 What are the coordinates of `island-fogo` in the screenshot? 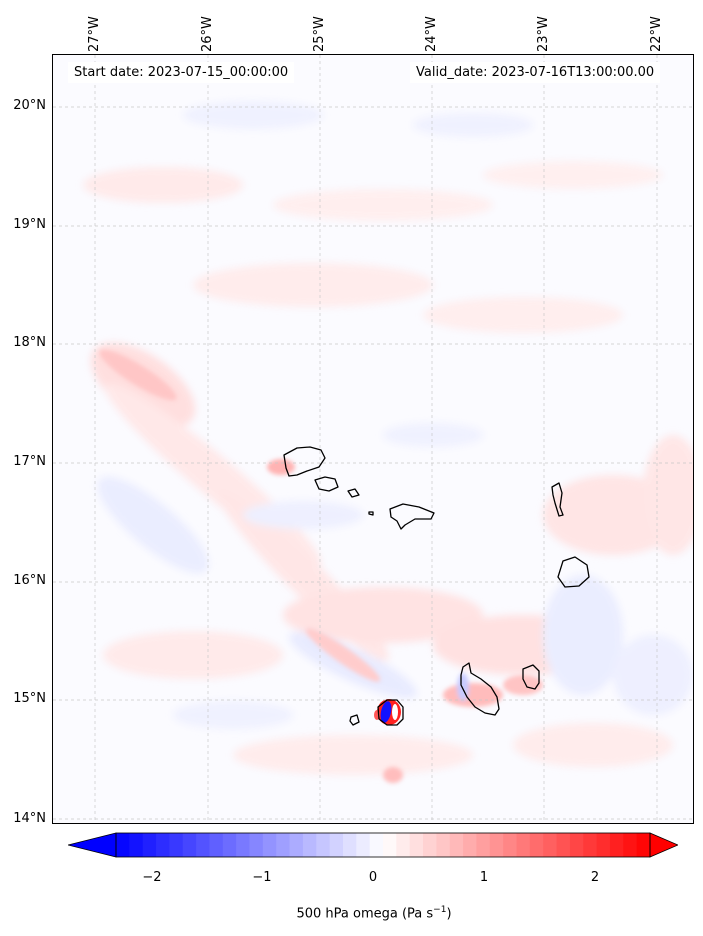 It's located at (390, 712).